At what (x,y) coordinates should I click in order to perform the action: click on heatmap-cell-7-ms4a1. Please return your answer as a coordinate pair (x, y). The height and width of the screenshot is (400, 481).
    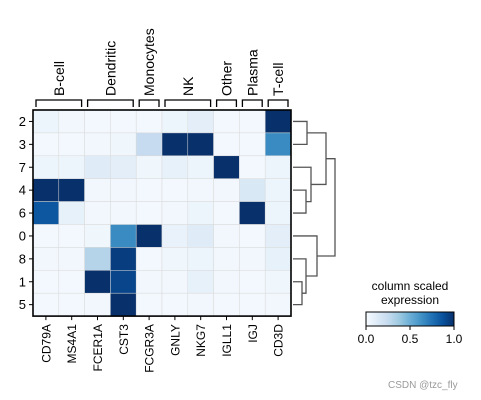
    Looking at the image, I should click on (71, 167).